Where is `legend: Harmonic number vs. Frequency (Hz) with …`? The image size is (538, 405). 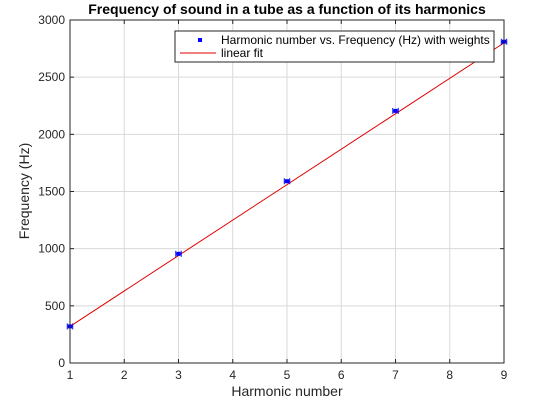 legend: Harmonic number vs. Frequency (Hz) with … is located at coordinates (334, 46).